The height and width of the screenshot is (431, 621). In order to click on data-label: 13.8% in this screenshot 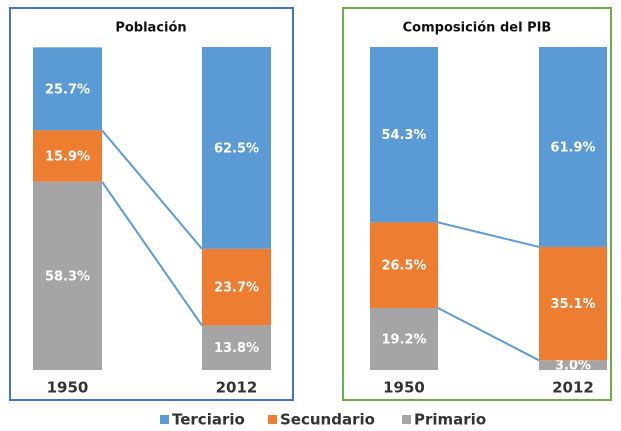, I will do `click(236, 348)`.